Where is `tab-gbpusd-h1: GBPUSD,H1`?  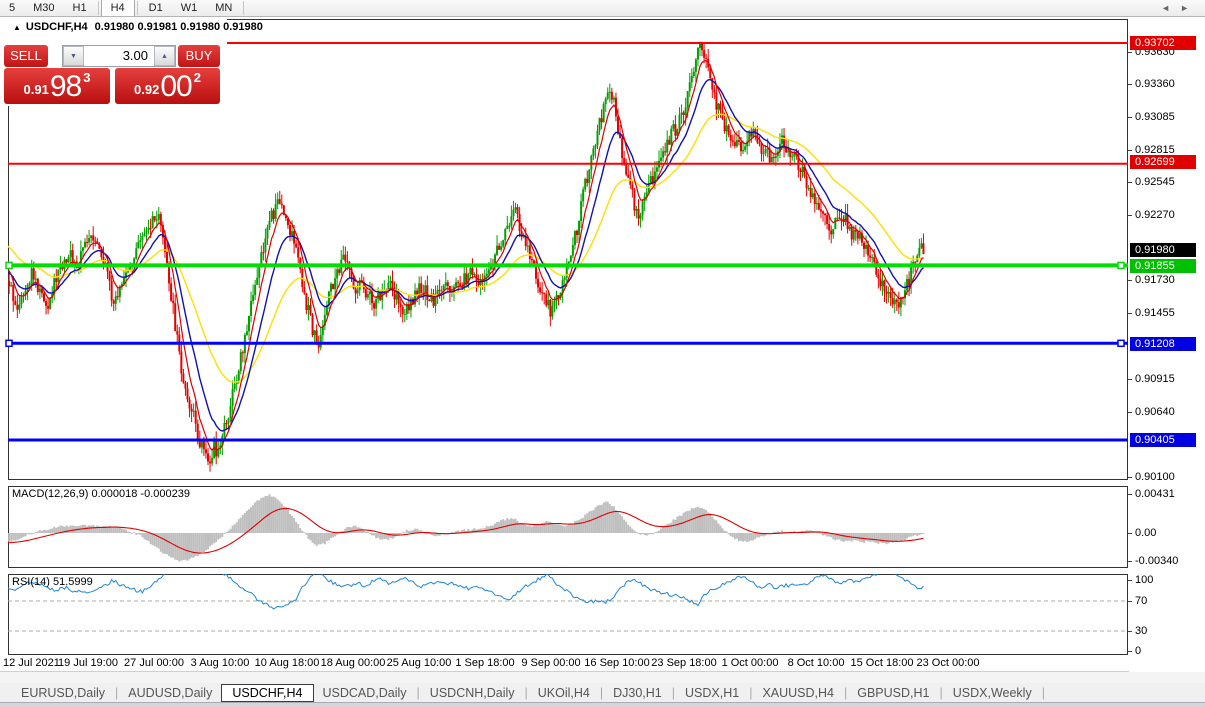
tab-gbpusd-h1: GBPUSD,H1 is located at coordinates (893, 692).